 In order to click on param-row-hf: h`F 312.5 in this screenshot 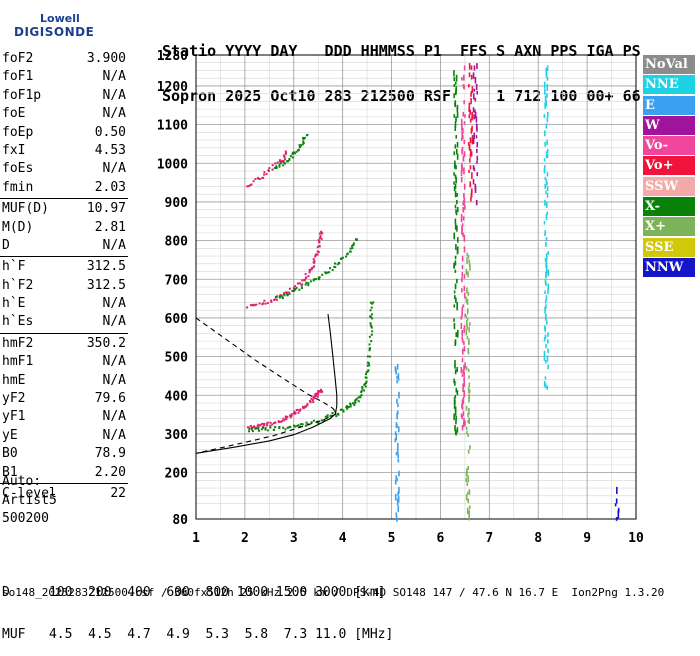, I will do `click(64, 267)`.